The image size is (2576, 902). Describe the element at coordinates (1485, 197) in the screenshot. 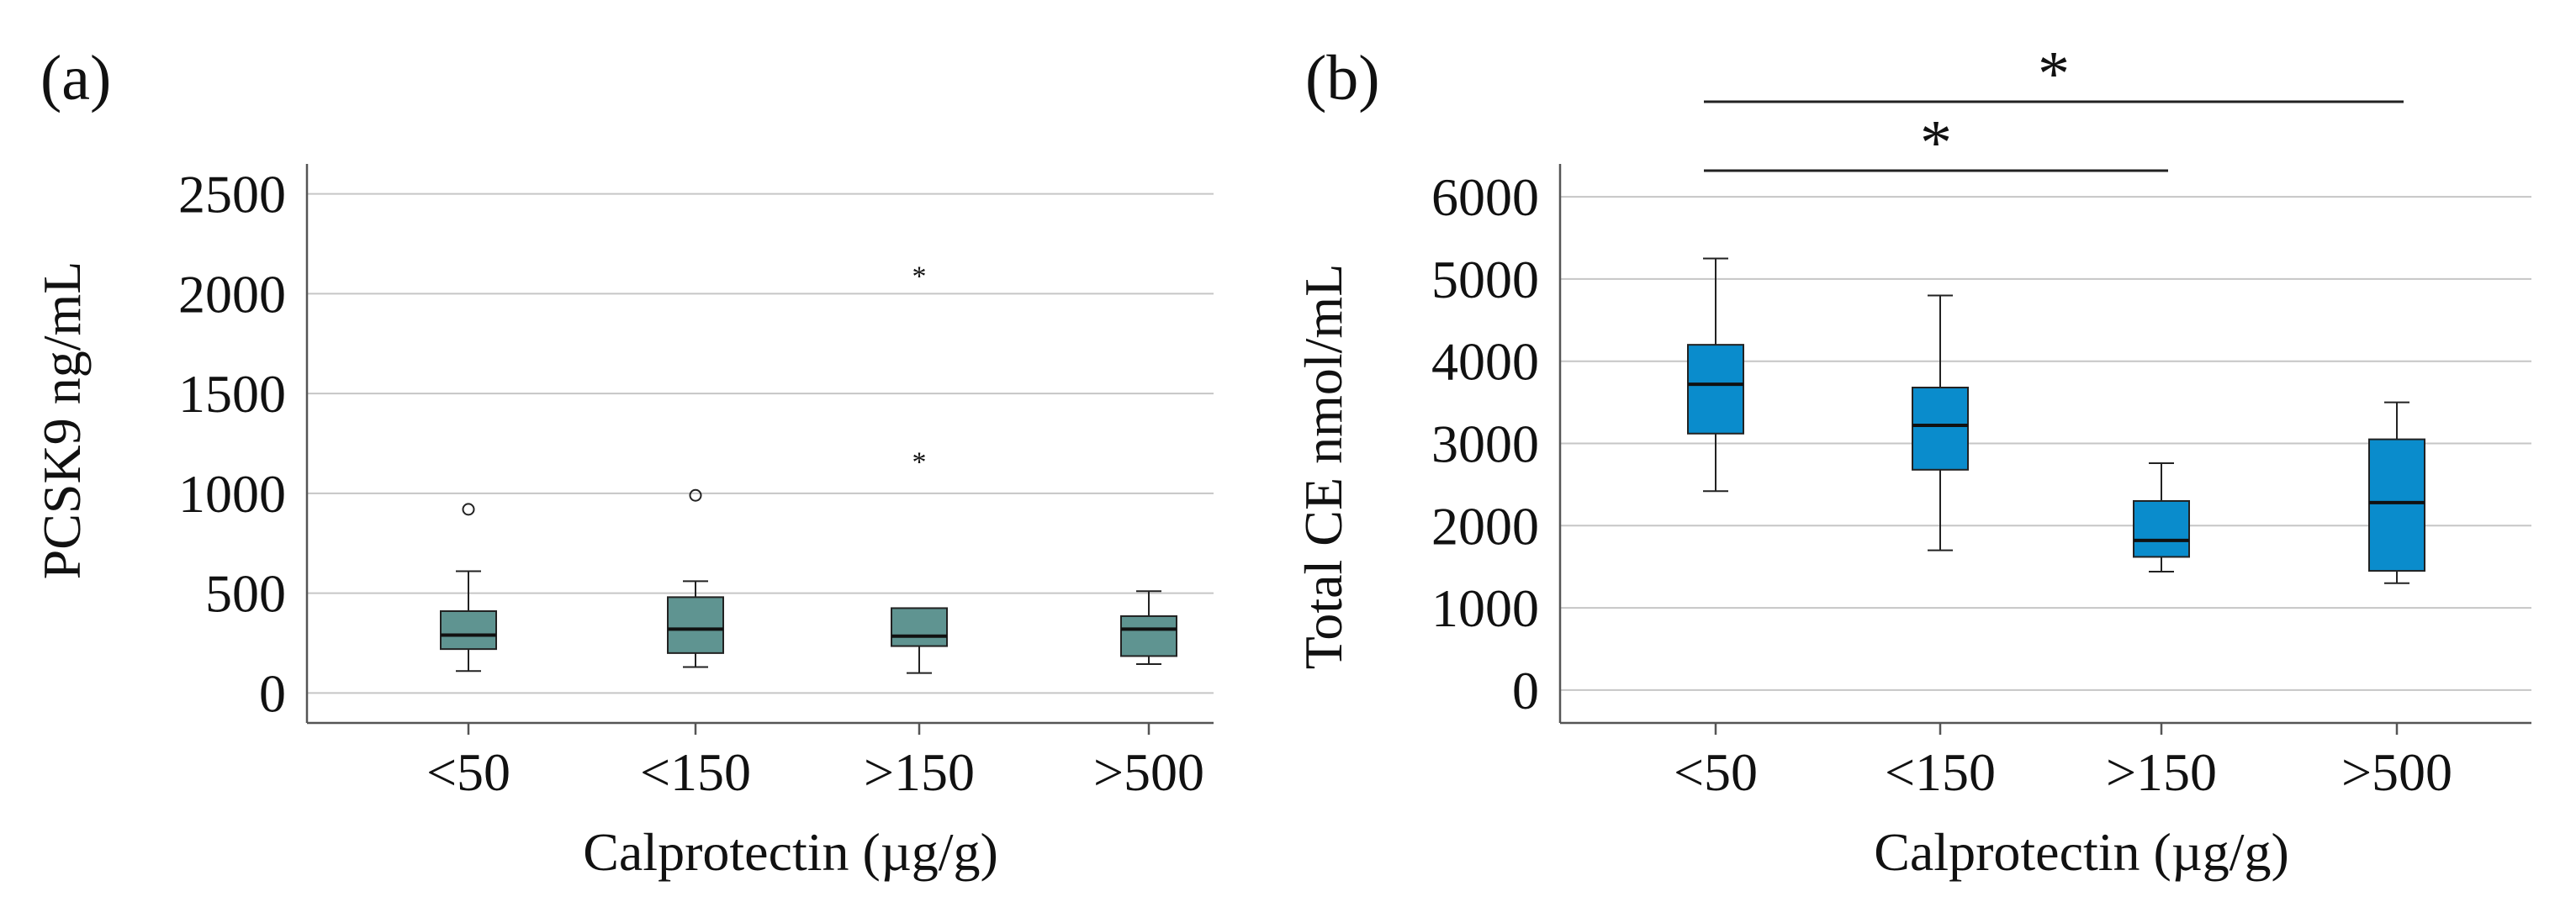

I see `y-tick-label: 6000` at that location.